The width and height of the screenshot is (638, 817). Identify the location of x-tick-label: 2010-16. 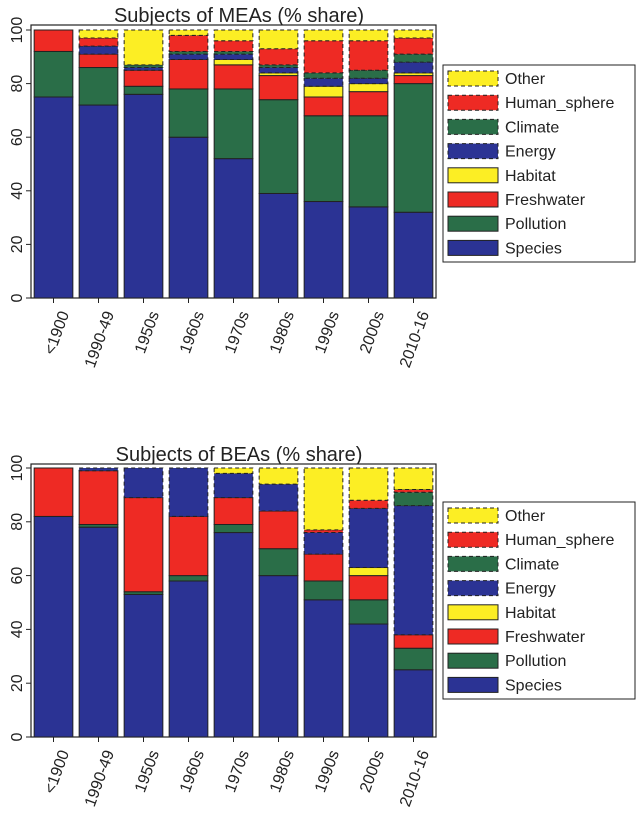
(415, 339).